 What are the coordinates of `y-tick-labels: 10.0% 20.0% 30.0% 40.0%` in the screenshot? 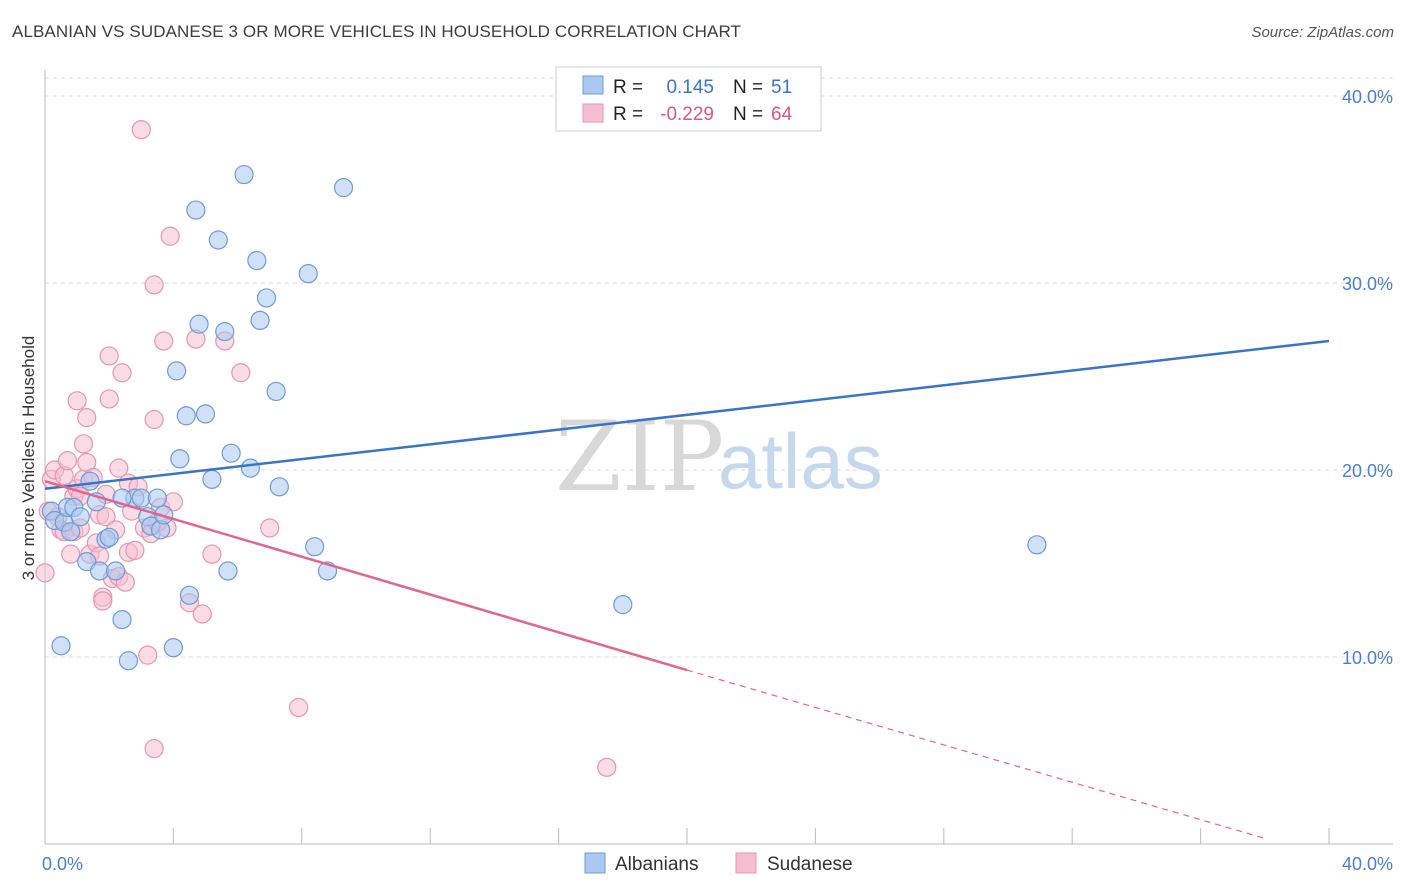 It's located at (1367, 377).